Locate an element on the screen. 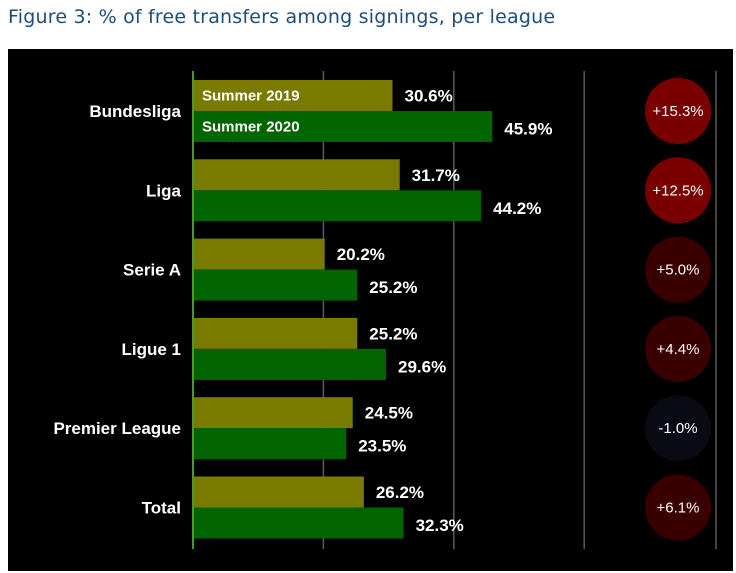  data-label: 26.2% is located at coordinates (400, 492).